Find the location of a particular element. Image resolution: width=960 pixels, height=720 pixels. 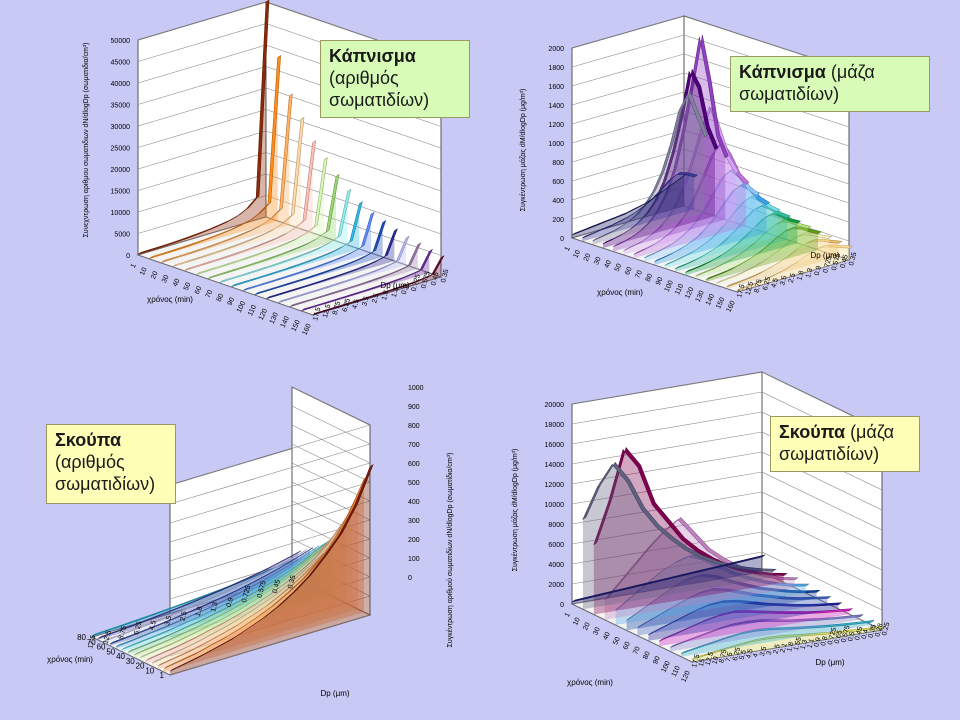

dp-tick-label: 0.25 is located at coordinates (886, 628).